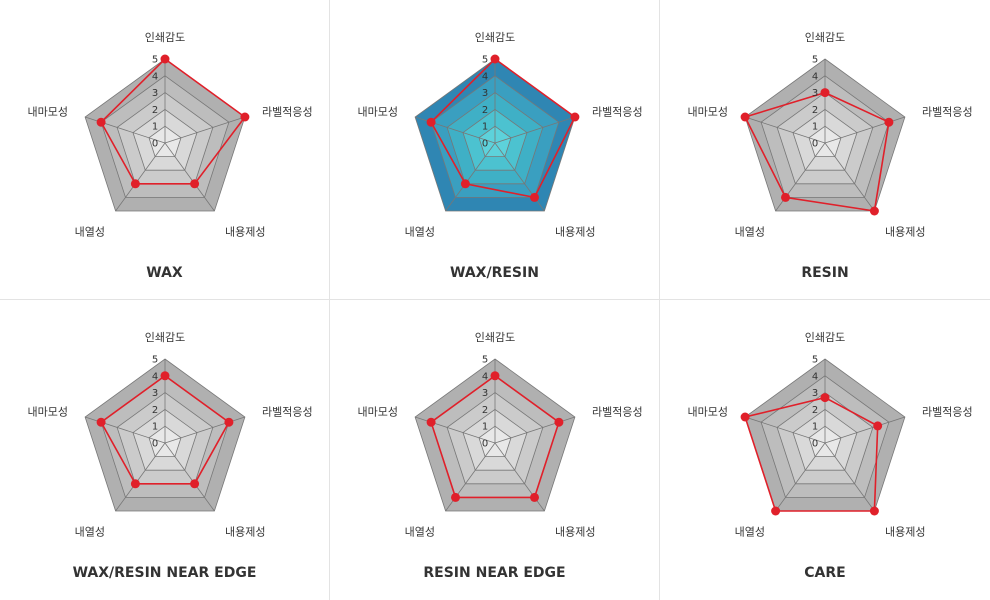 This screenshot has width=990, height=600. I want to click on chart-title: WAX, so click(164, 273).